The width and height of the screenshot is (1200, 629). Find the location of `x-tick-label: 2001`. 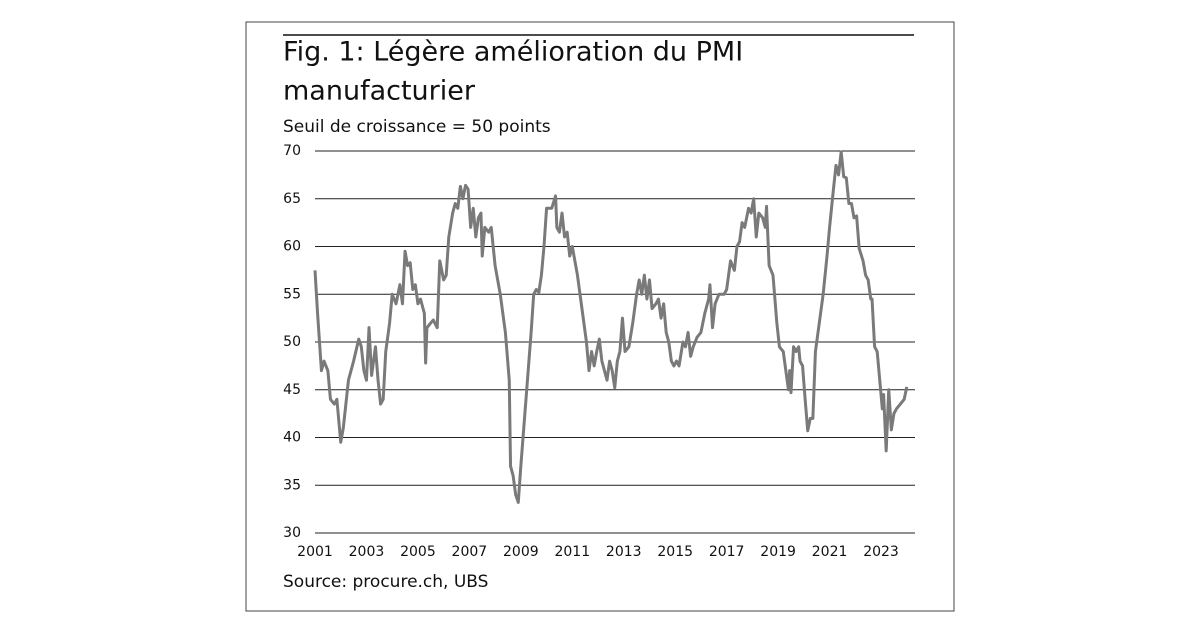

x-tick-label: 2001 is located at coordinates (315, 552).